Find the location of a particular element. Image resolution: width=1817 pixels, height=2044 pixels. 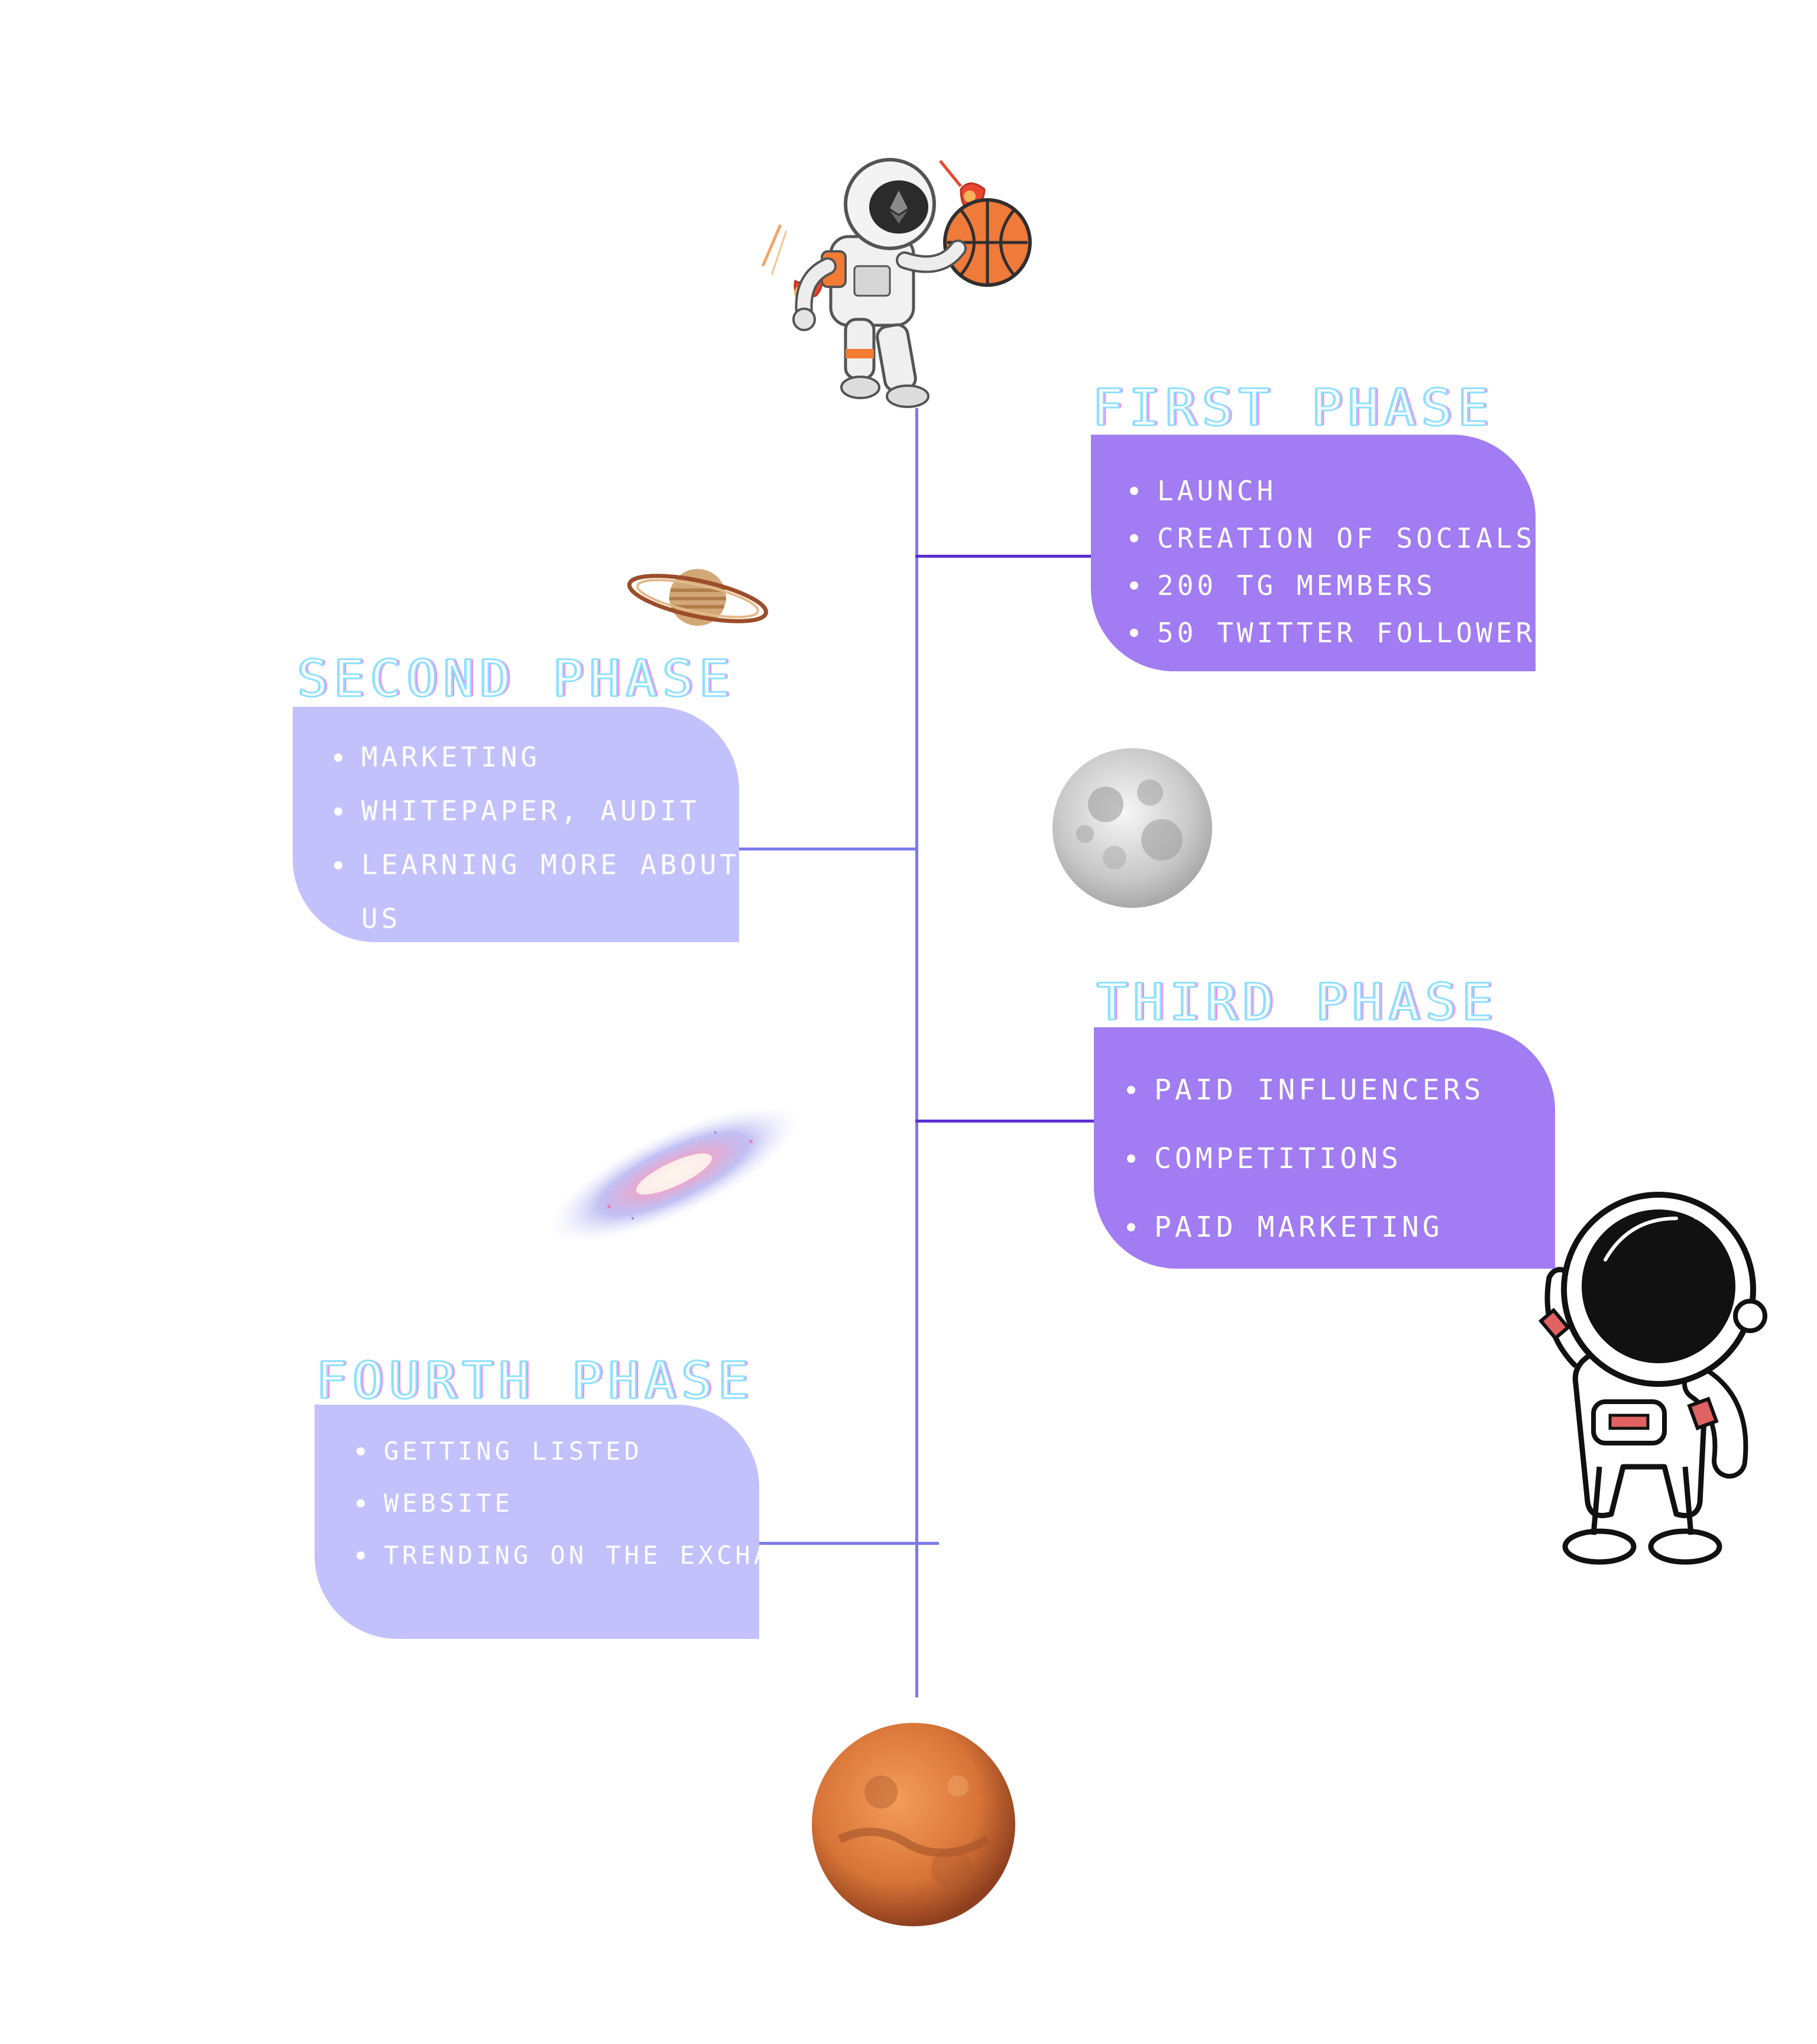

first-phase-title: FIRST PHASE is located at coordinates (1293, 408).